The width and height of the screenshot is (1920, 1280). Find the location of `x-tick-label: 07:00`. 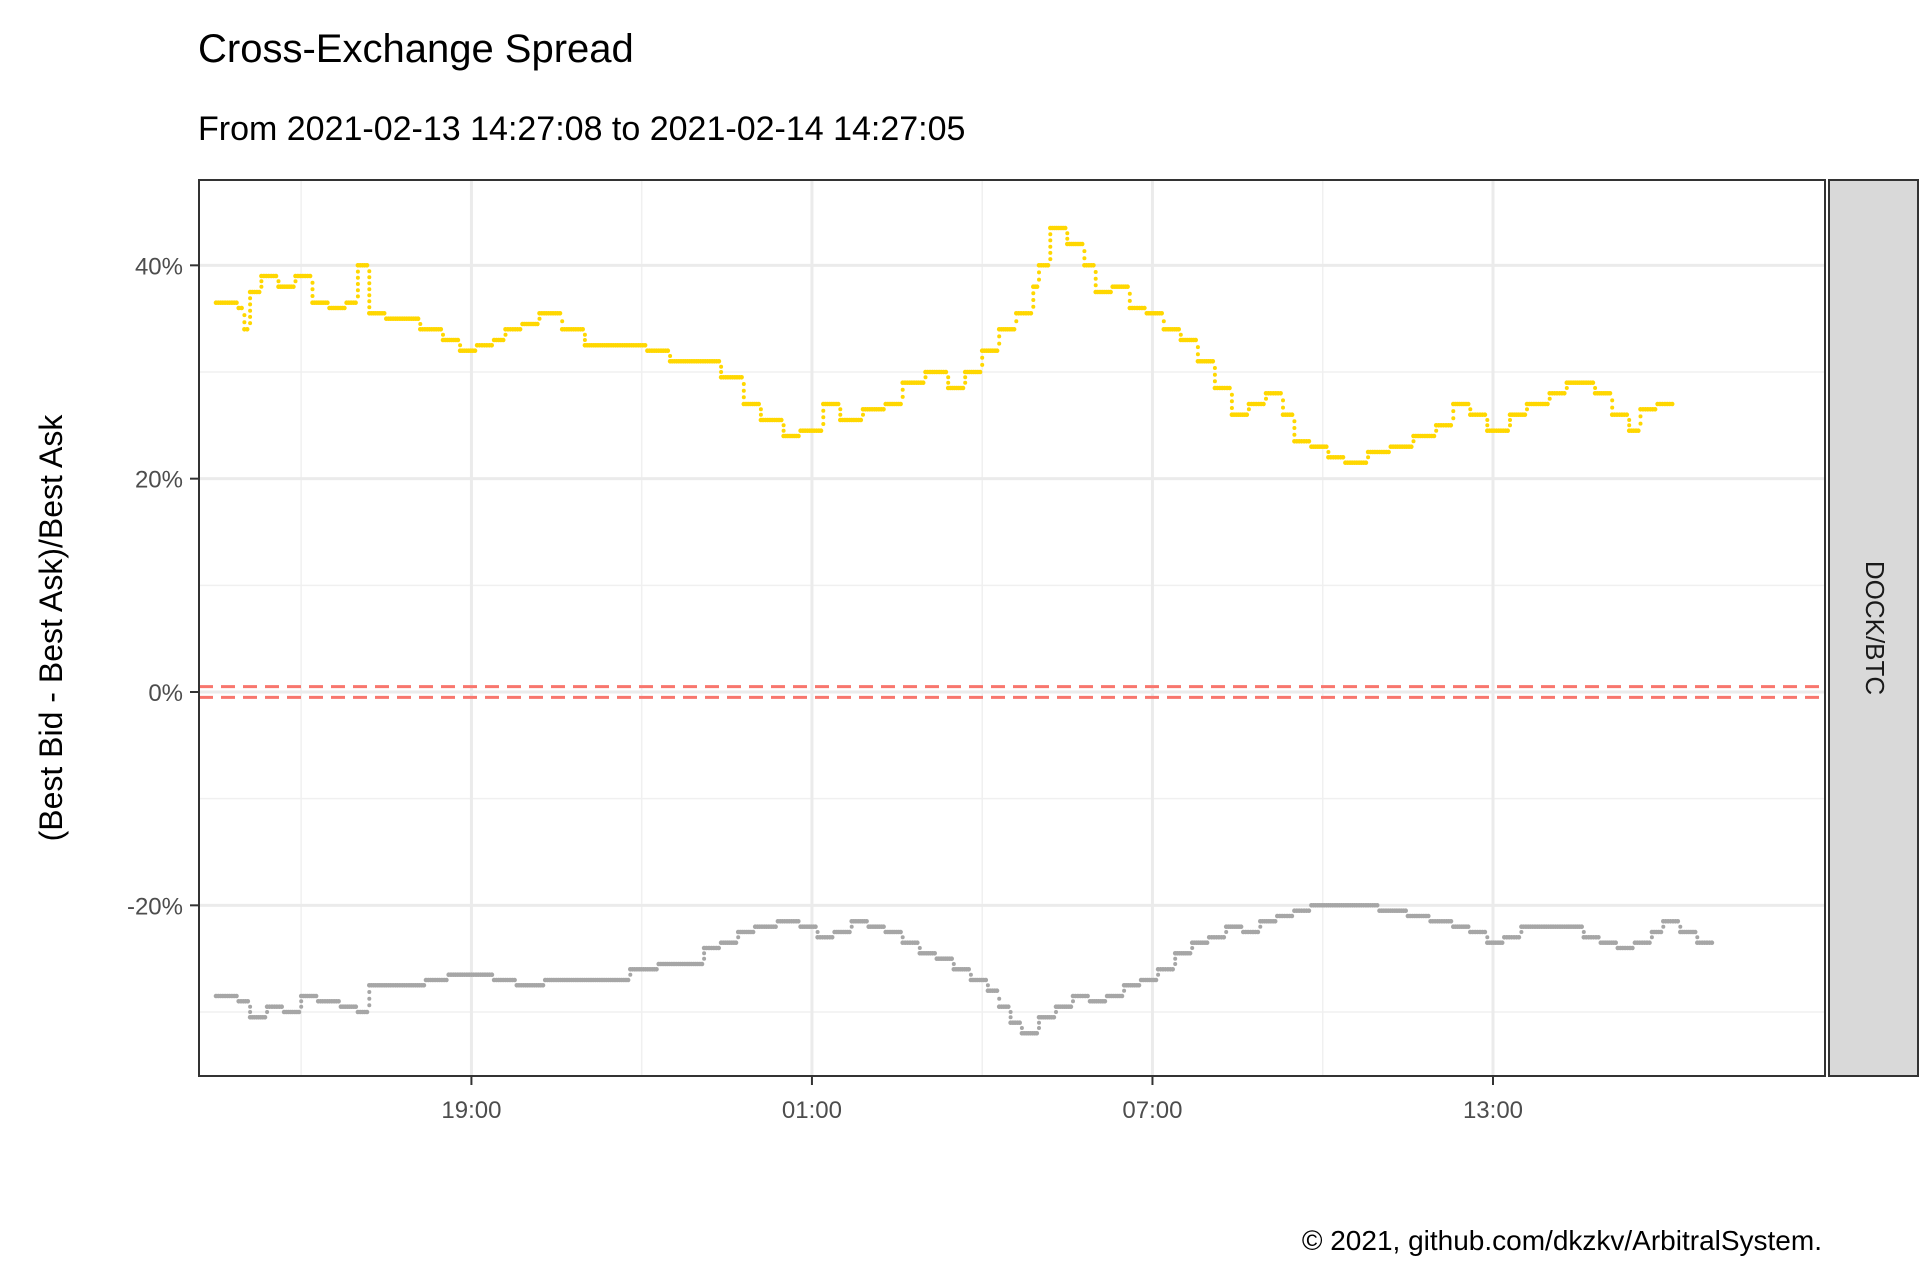

x-tick-label: 07:00 is located at coordinates (1152, 1110).